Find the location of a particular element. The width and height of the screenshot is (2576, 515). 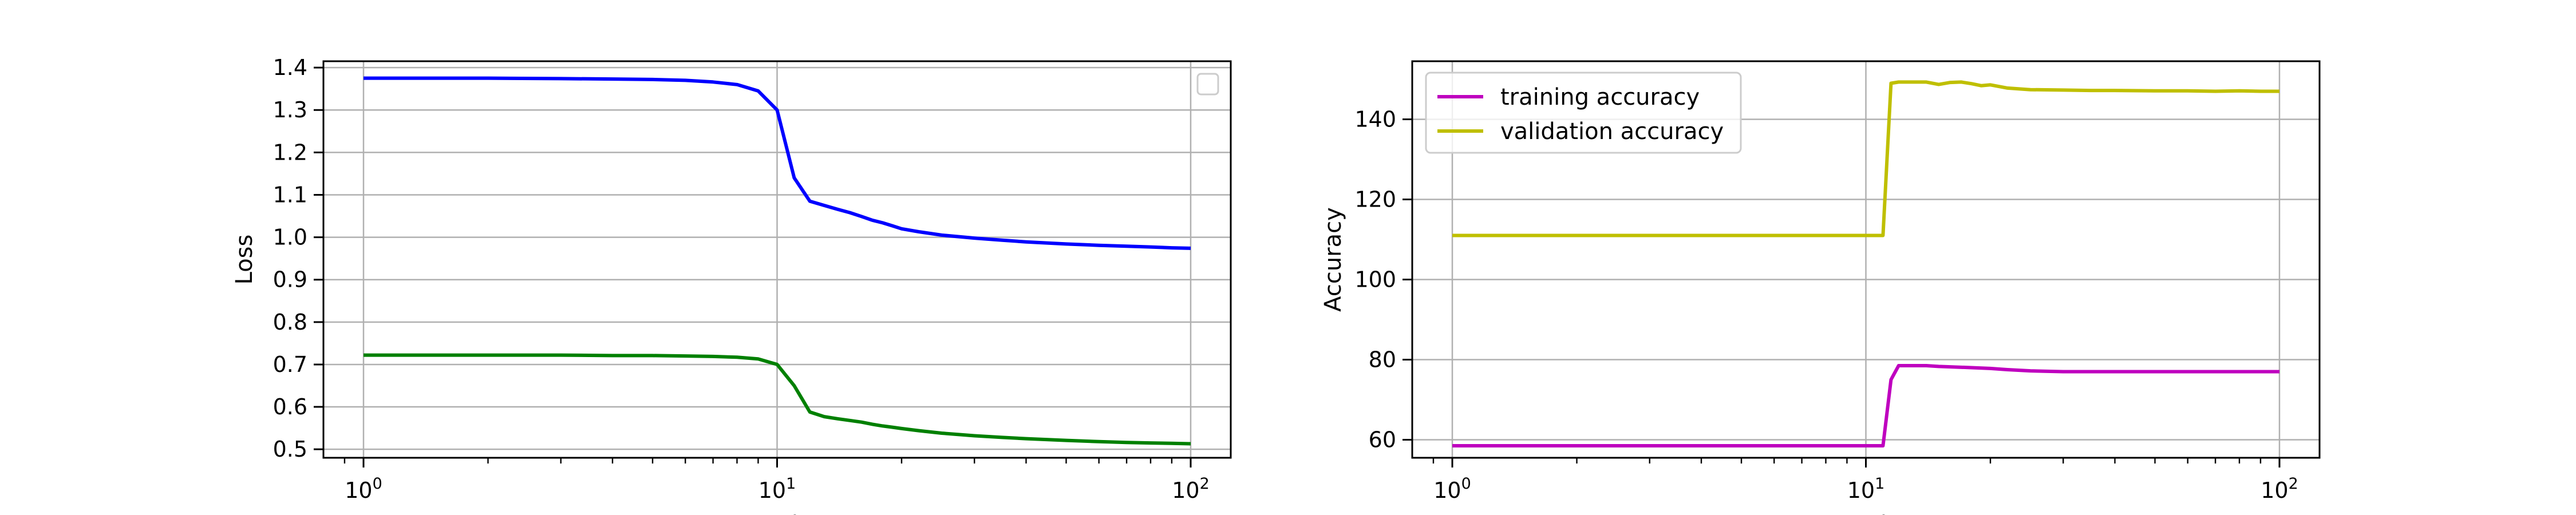

y-tick-label-1: 80 is located at coordinates (1382, 360).